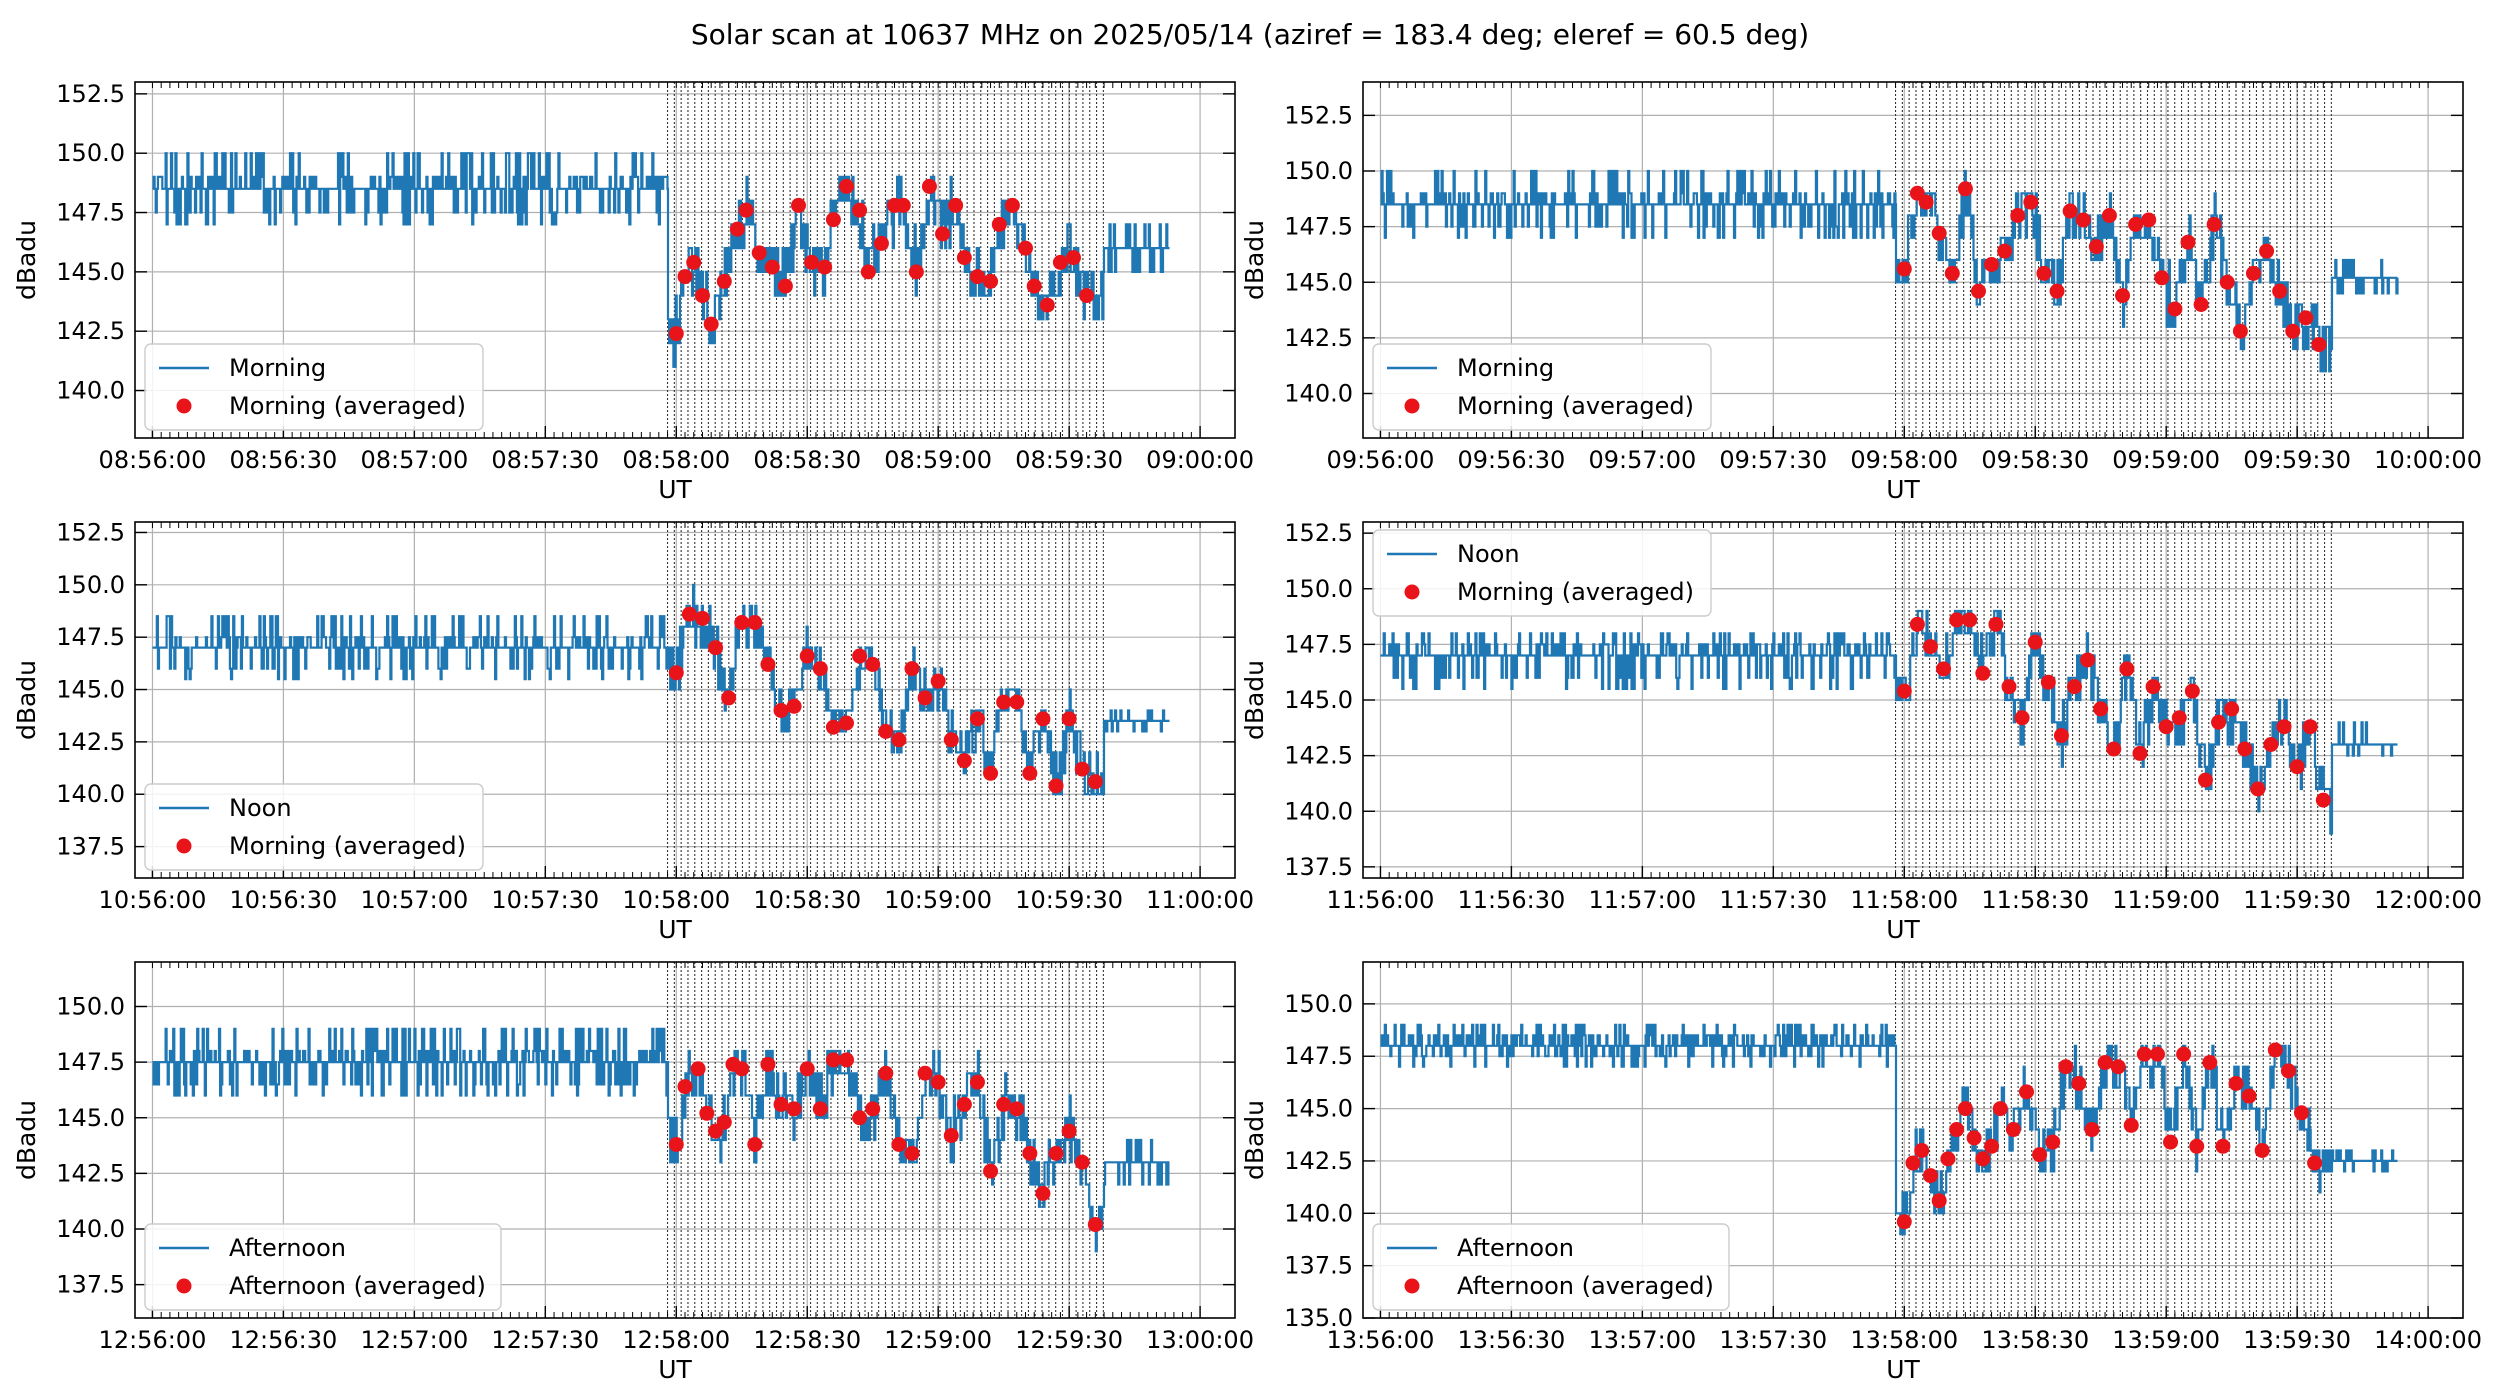  I want to click on x-tick-label: 10:58:30, so click(807, 900).